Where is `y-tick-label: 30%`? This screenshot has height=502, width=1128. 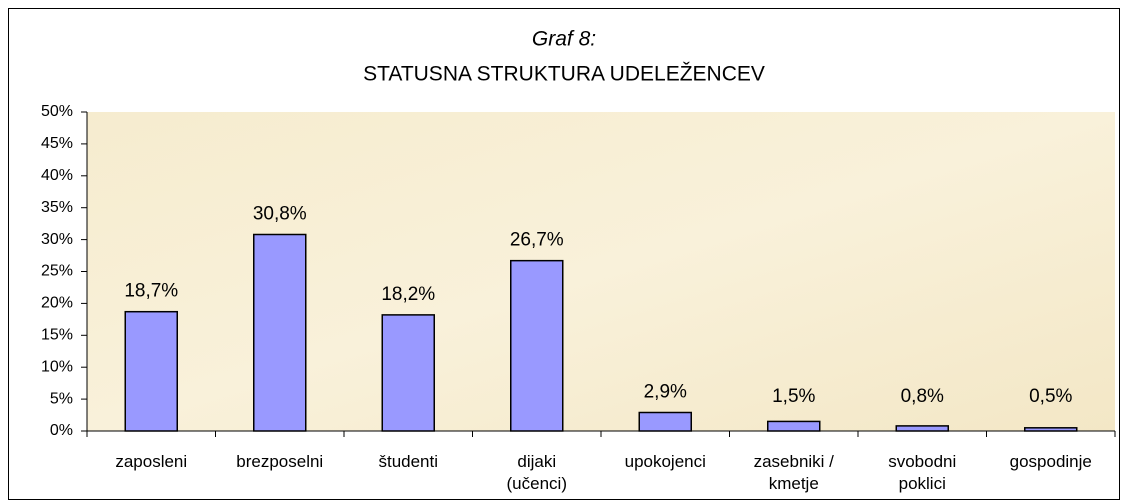 y-tick-label: 30% is located at coordinates (57, 239).